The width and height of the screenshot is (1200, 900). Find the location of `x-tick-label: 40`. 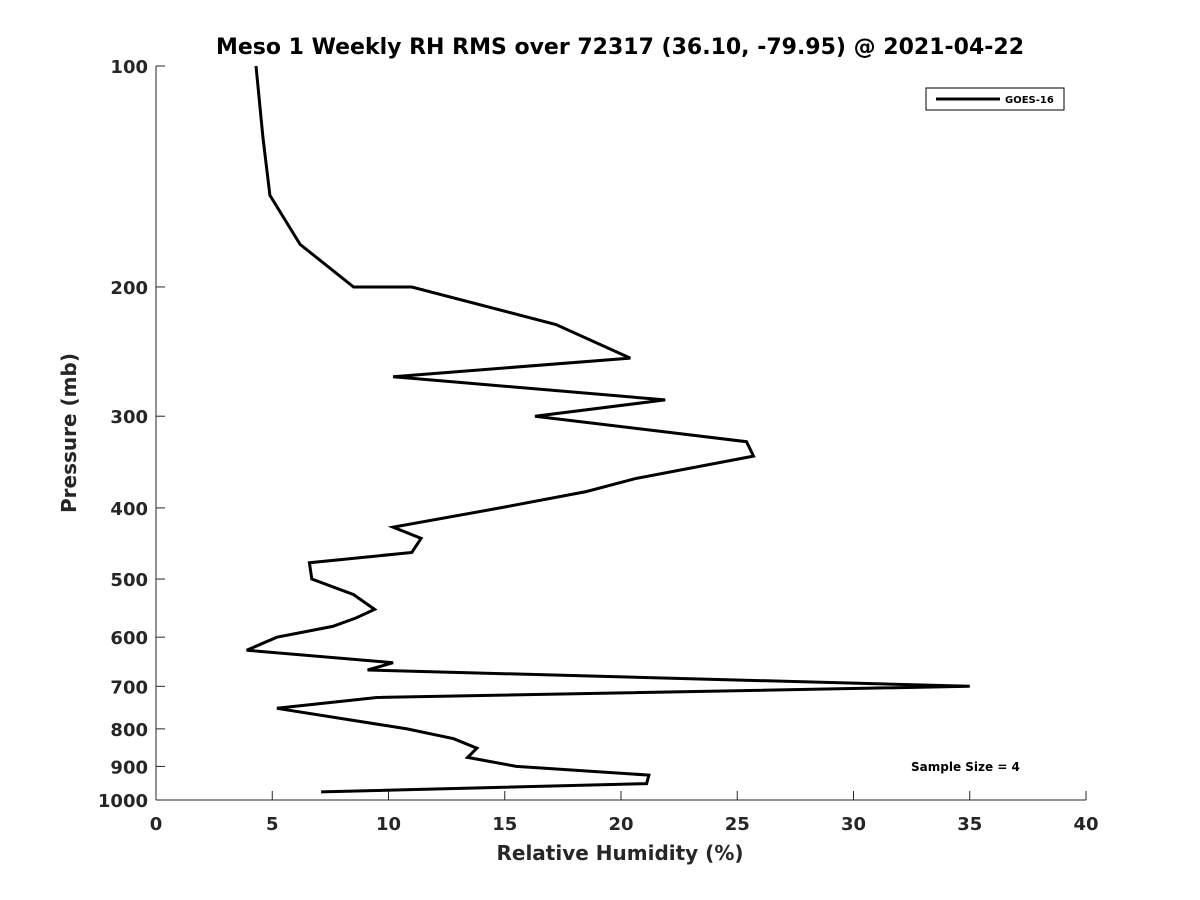

x-tick-label: 40 is located at coordinates (1085, 824).